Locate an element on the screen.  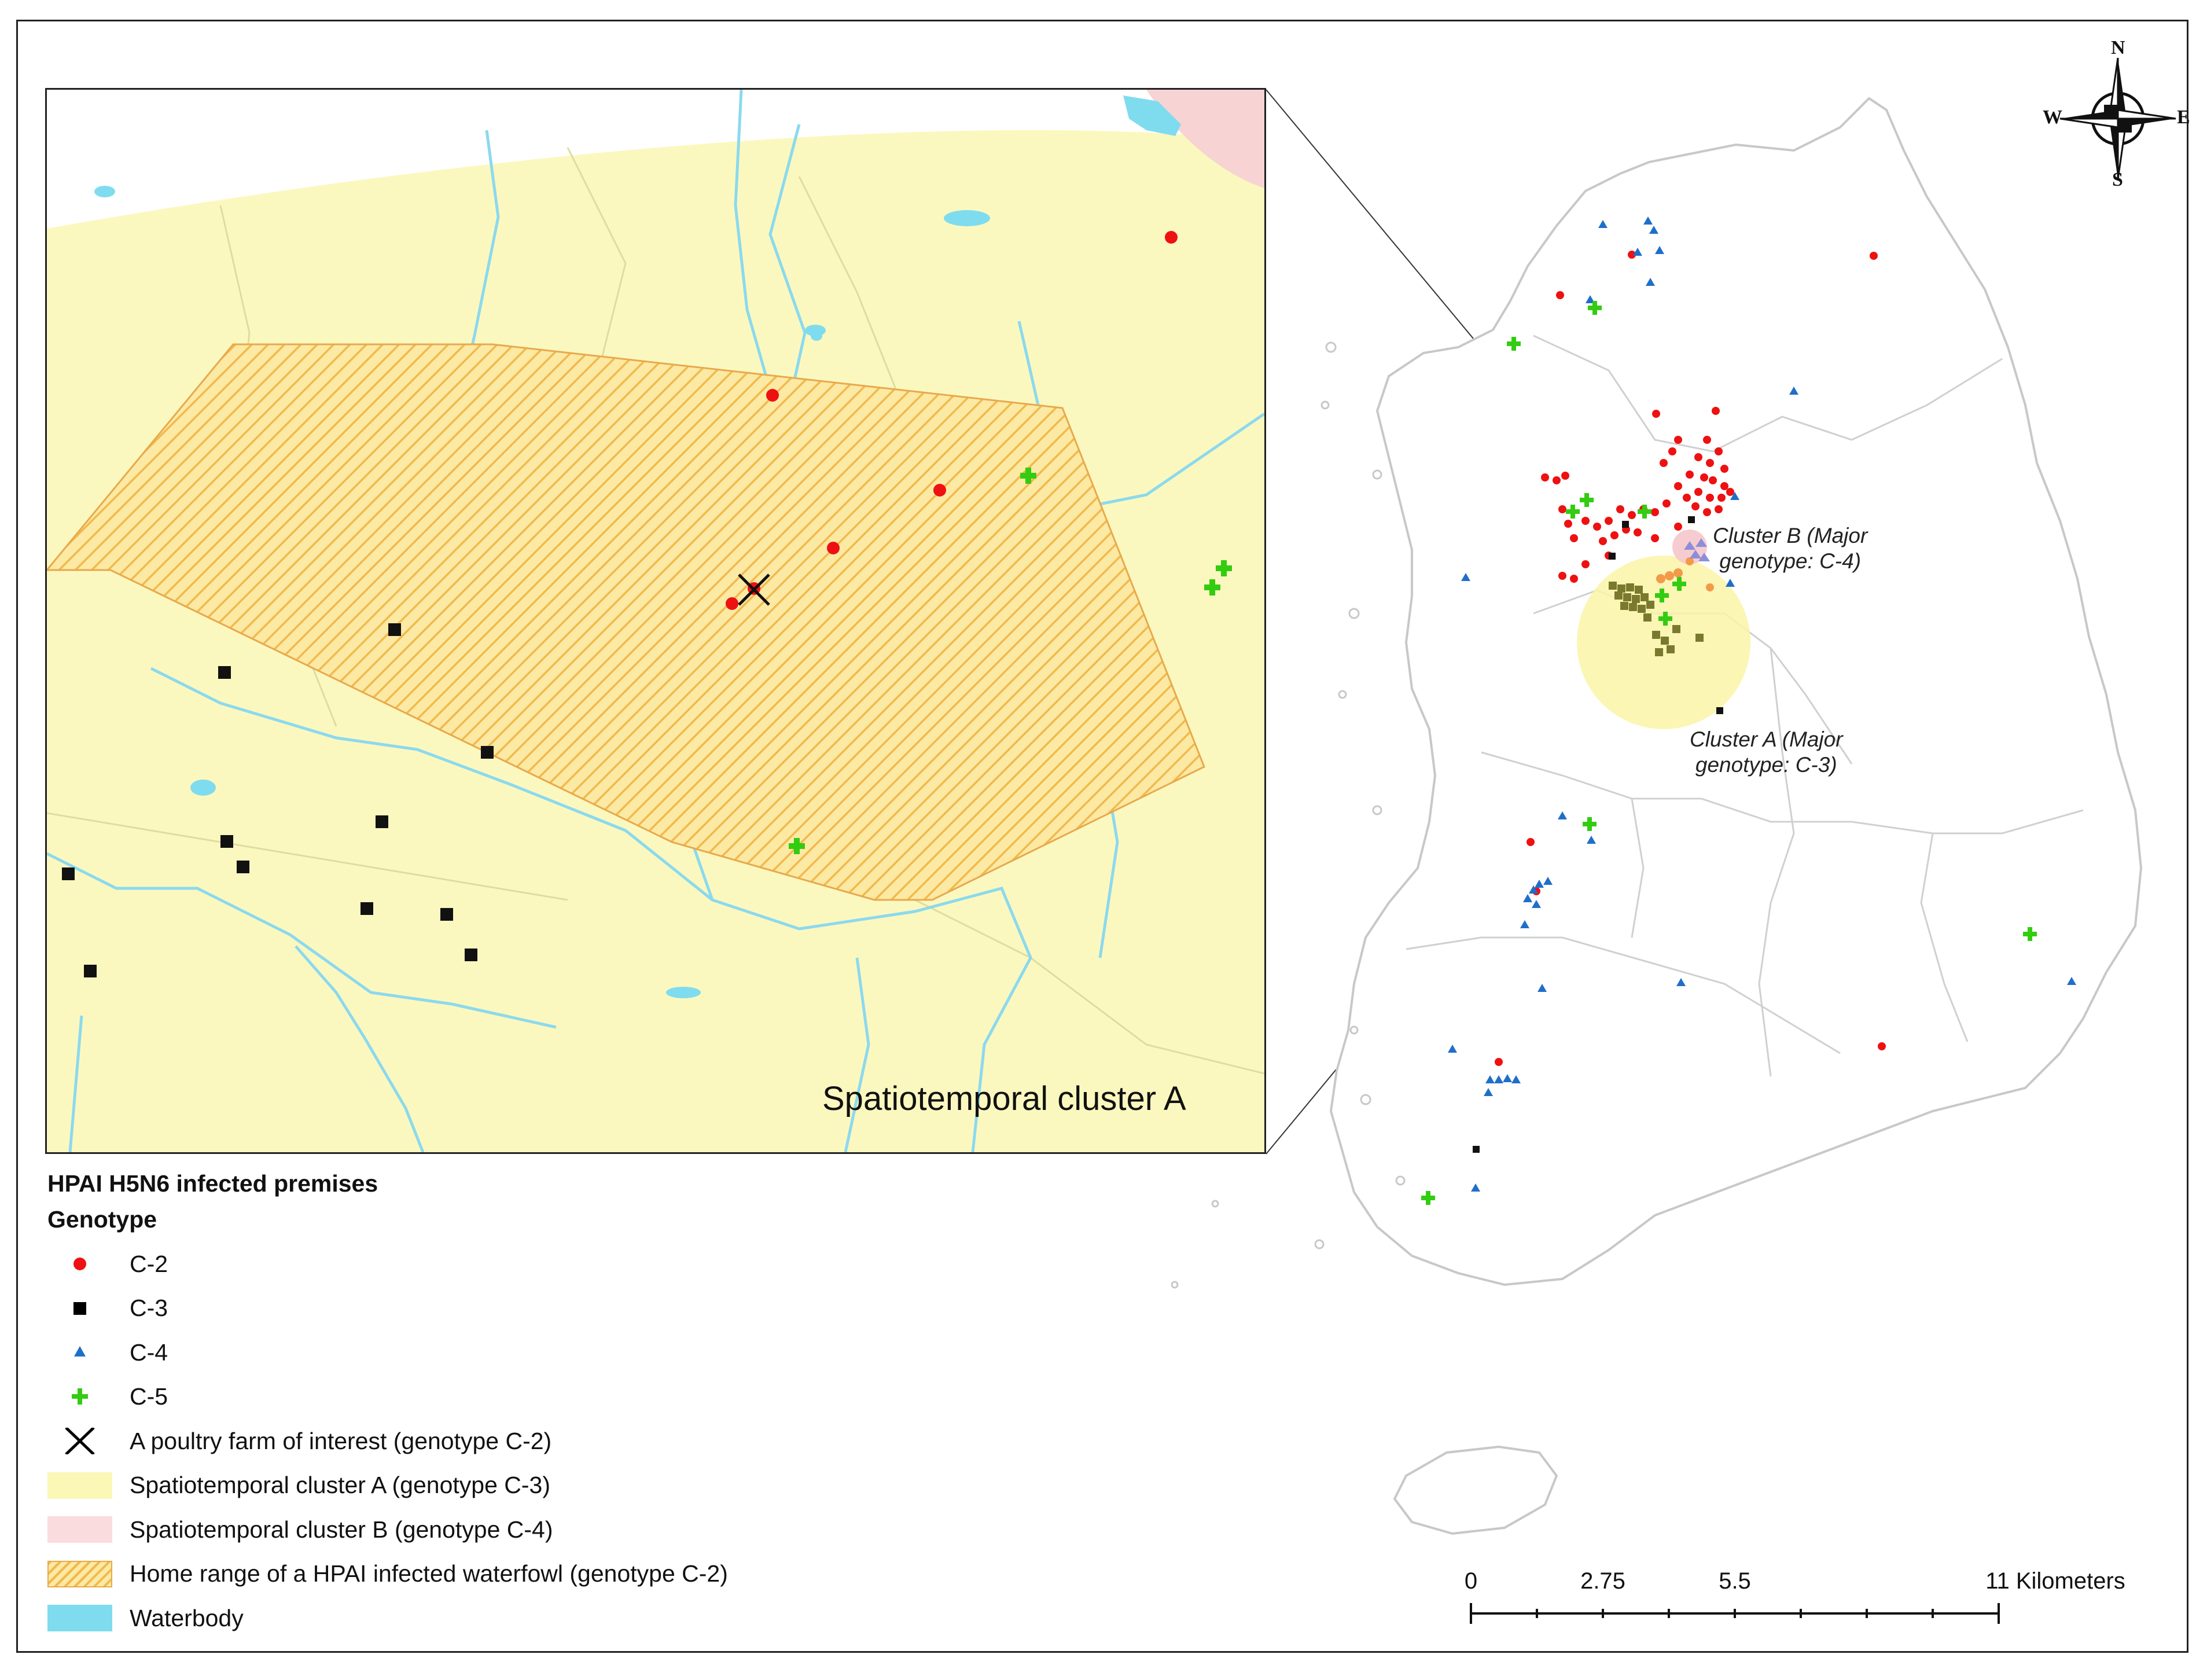
legend-item-waterbody: Waterbody is located at coordinates (452, 1619).